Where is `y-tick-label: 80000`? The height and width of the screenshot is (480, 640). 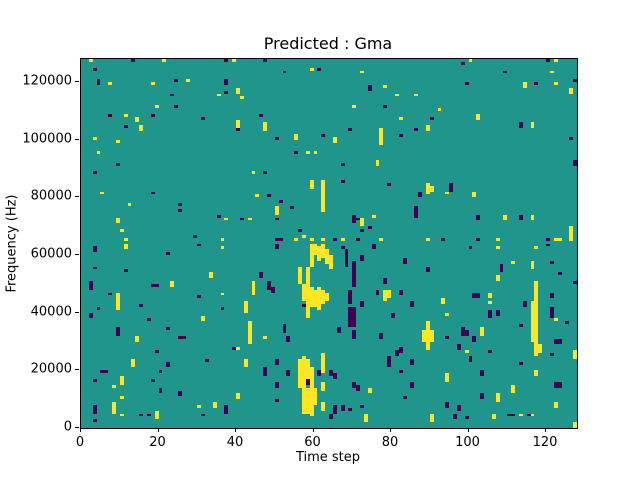
y-tick-label: 80000 is located at coordinates (51, 196).